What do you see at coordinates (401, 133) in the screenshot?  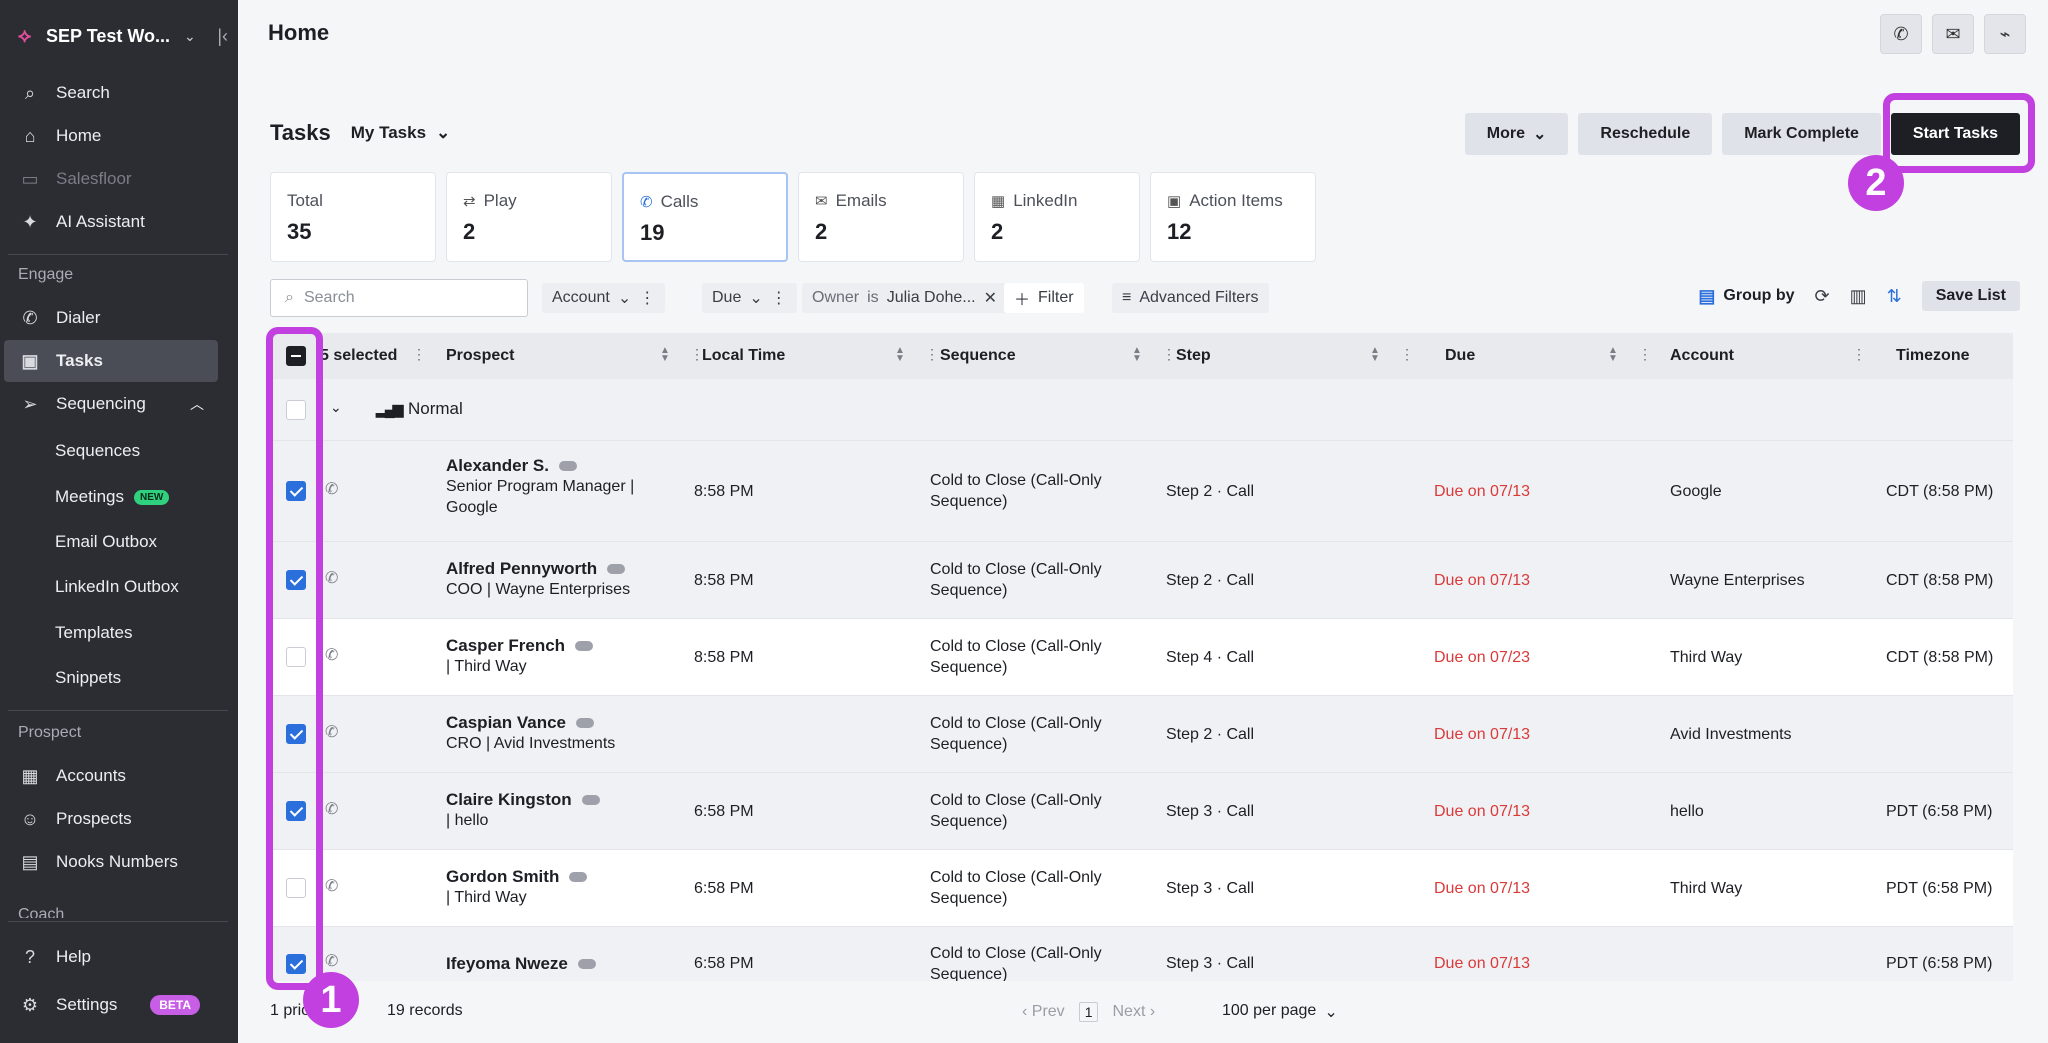 I see `my-tasks-dropdown: My Tasks ⌄` at bounding box center [401, 133].